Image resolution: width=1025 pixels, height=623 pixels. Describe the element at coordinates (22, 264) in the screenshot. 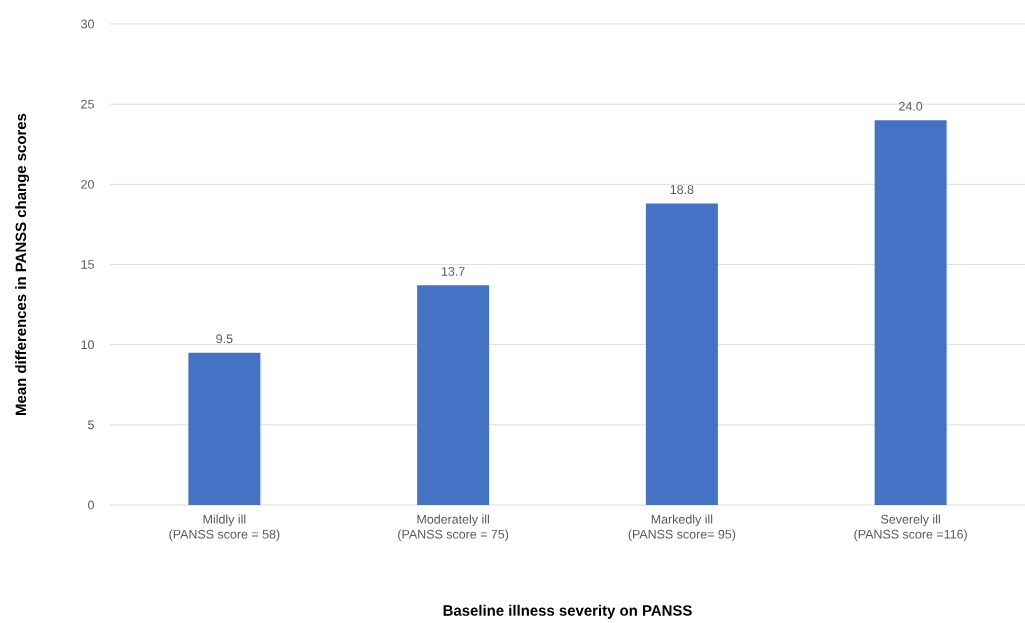

I see `y-axis-title: Mean differences in PANSS change scores` at that location.